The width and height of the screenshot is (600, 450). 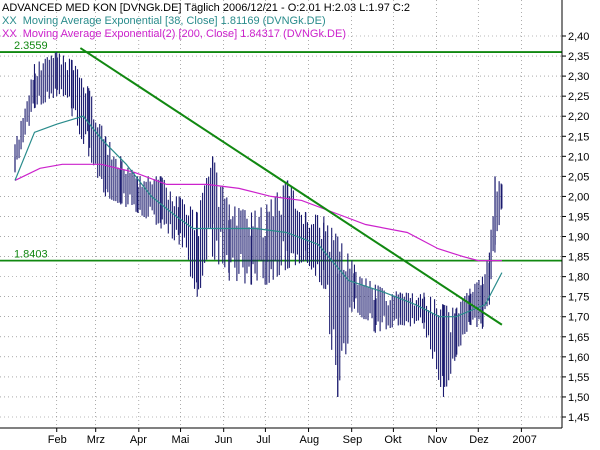 What do you see at coordinates (578, 358) in the screenshot?
I see `y-tick-label: 1,60` at bounding box center [578, 358].